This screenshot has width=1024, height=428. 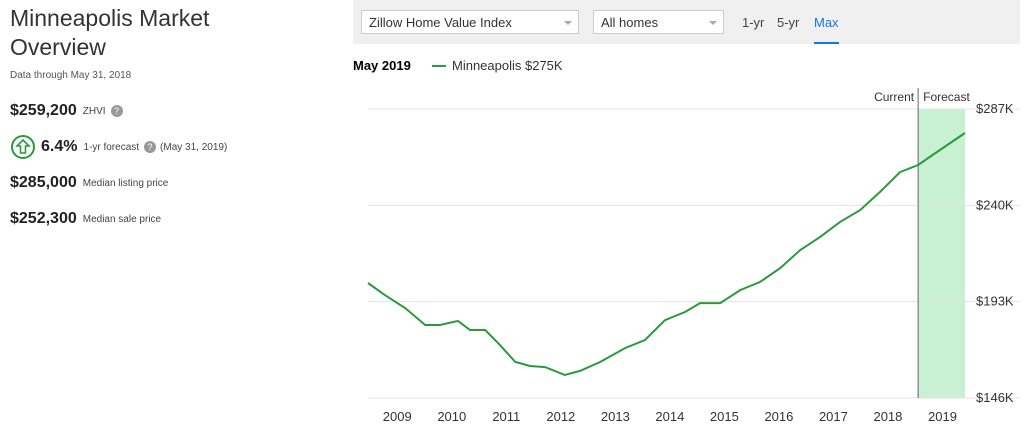 What do you see at coordinates (995, 204) in the screenshot?
I see `y-tick-label: $240K` at bounding box center [995, 204].